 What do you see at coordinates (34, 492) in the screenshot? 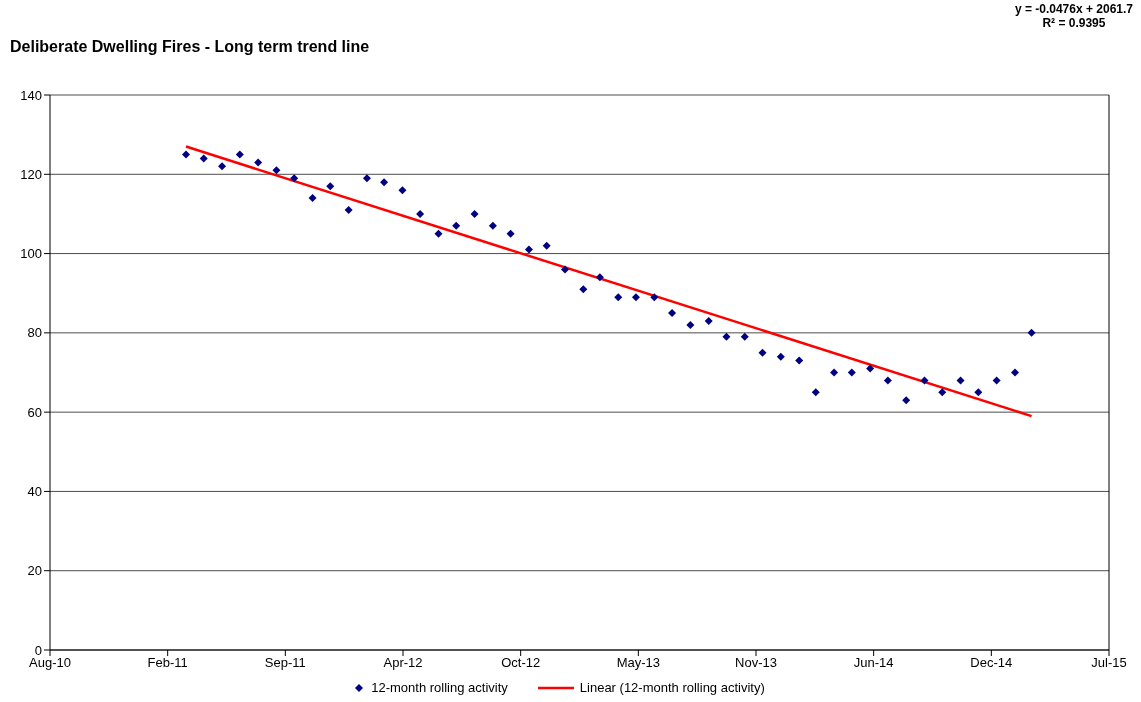
I see `y-tick-label: 40` at bounding box center [34, 492].